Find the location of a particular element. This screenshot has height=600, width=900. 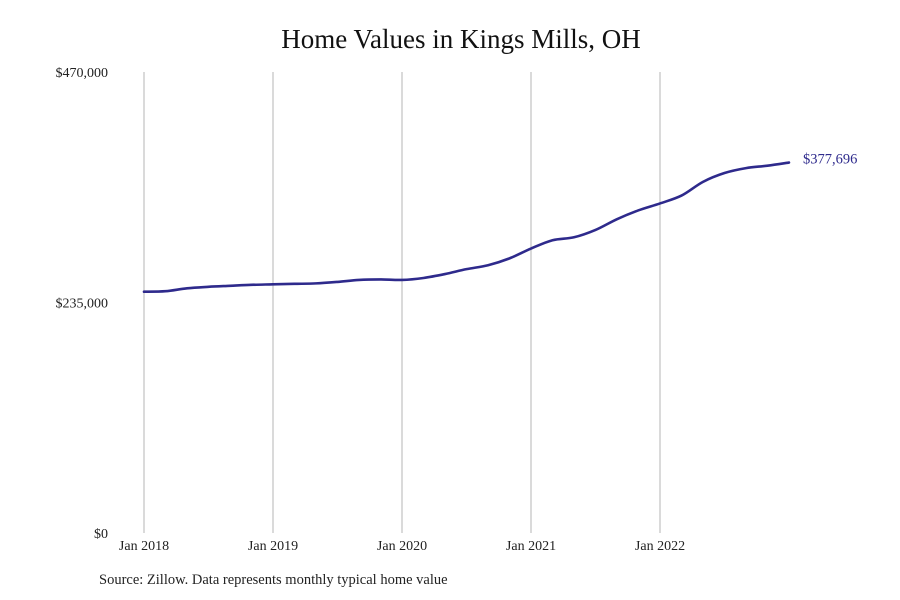

y-tick-label: $470,000 is located at coordinates (82, 73).